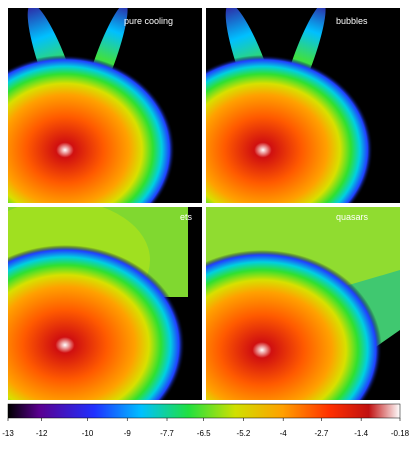  I want to click on tick-label: -1.4, so click(361, 433).